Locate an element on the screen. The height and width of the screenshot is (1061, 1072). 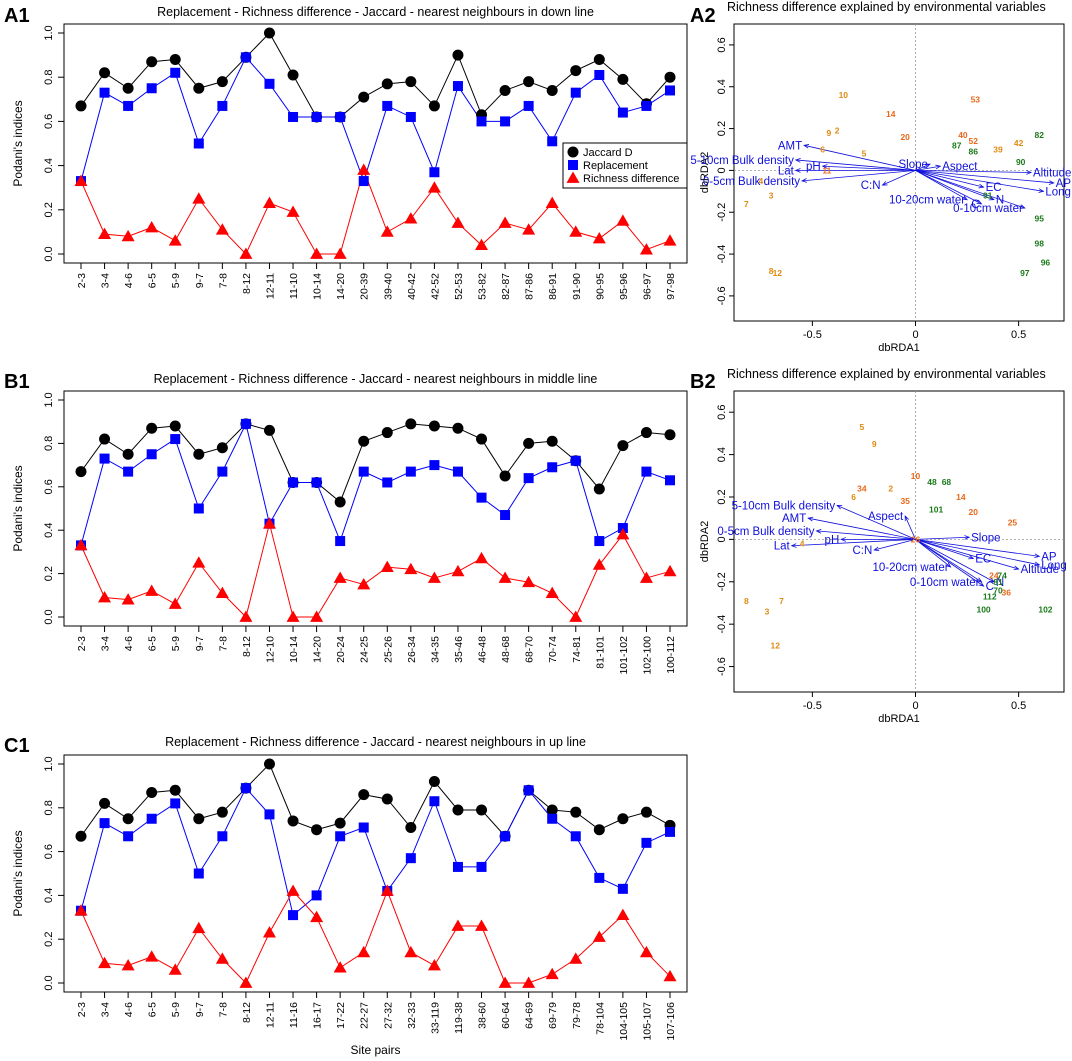
x-tick-label: 2-3 is located at coordinates (82, 1009).